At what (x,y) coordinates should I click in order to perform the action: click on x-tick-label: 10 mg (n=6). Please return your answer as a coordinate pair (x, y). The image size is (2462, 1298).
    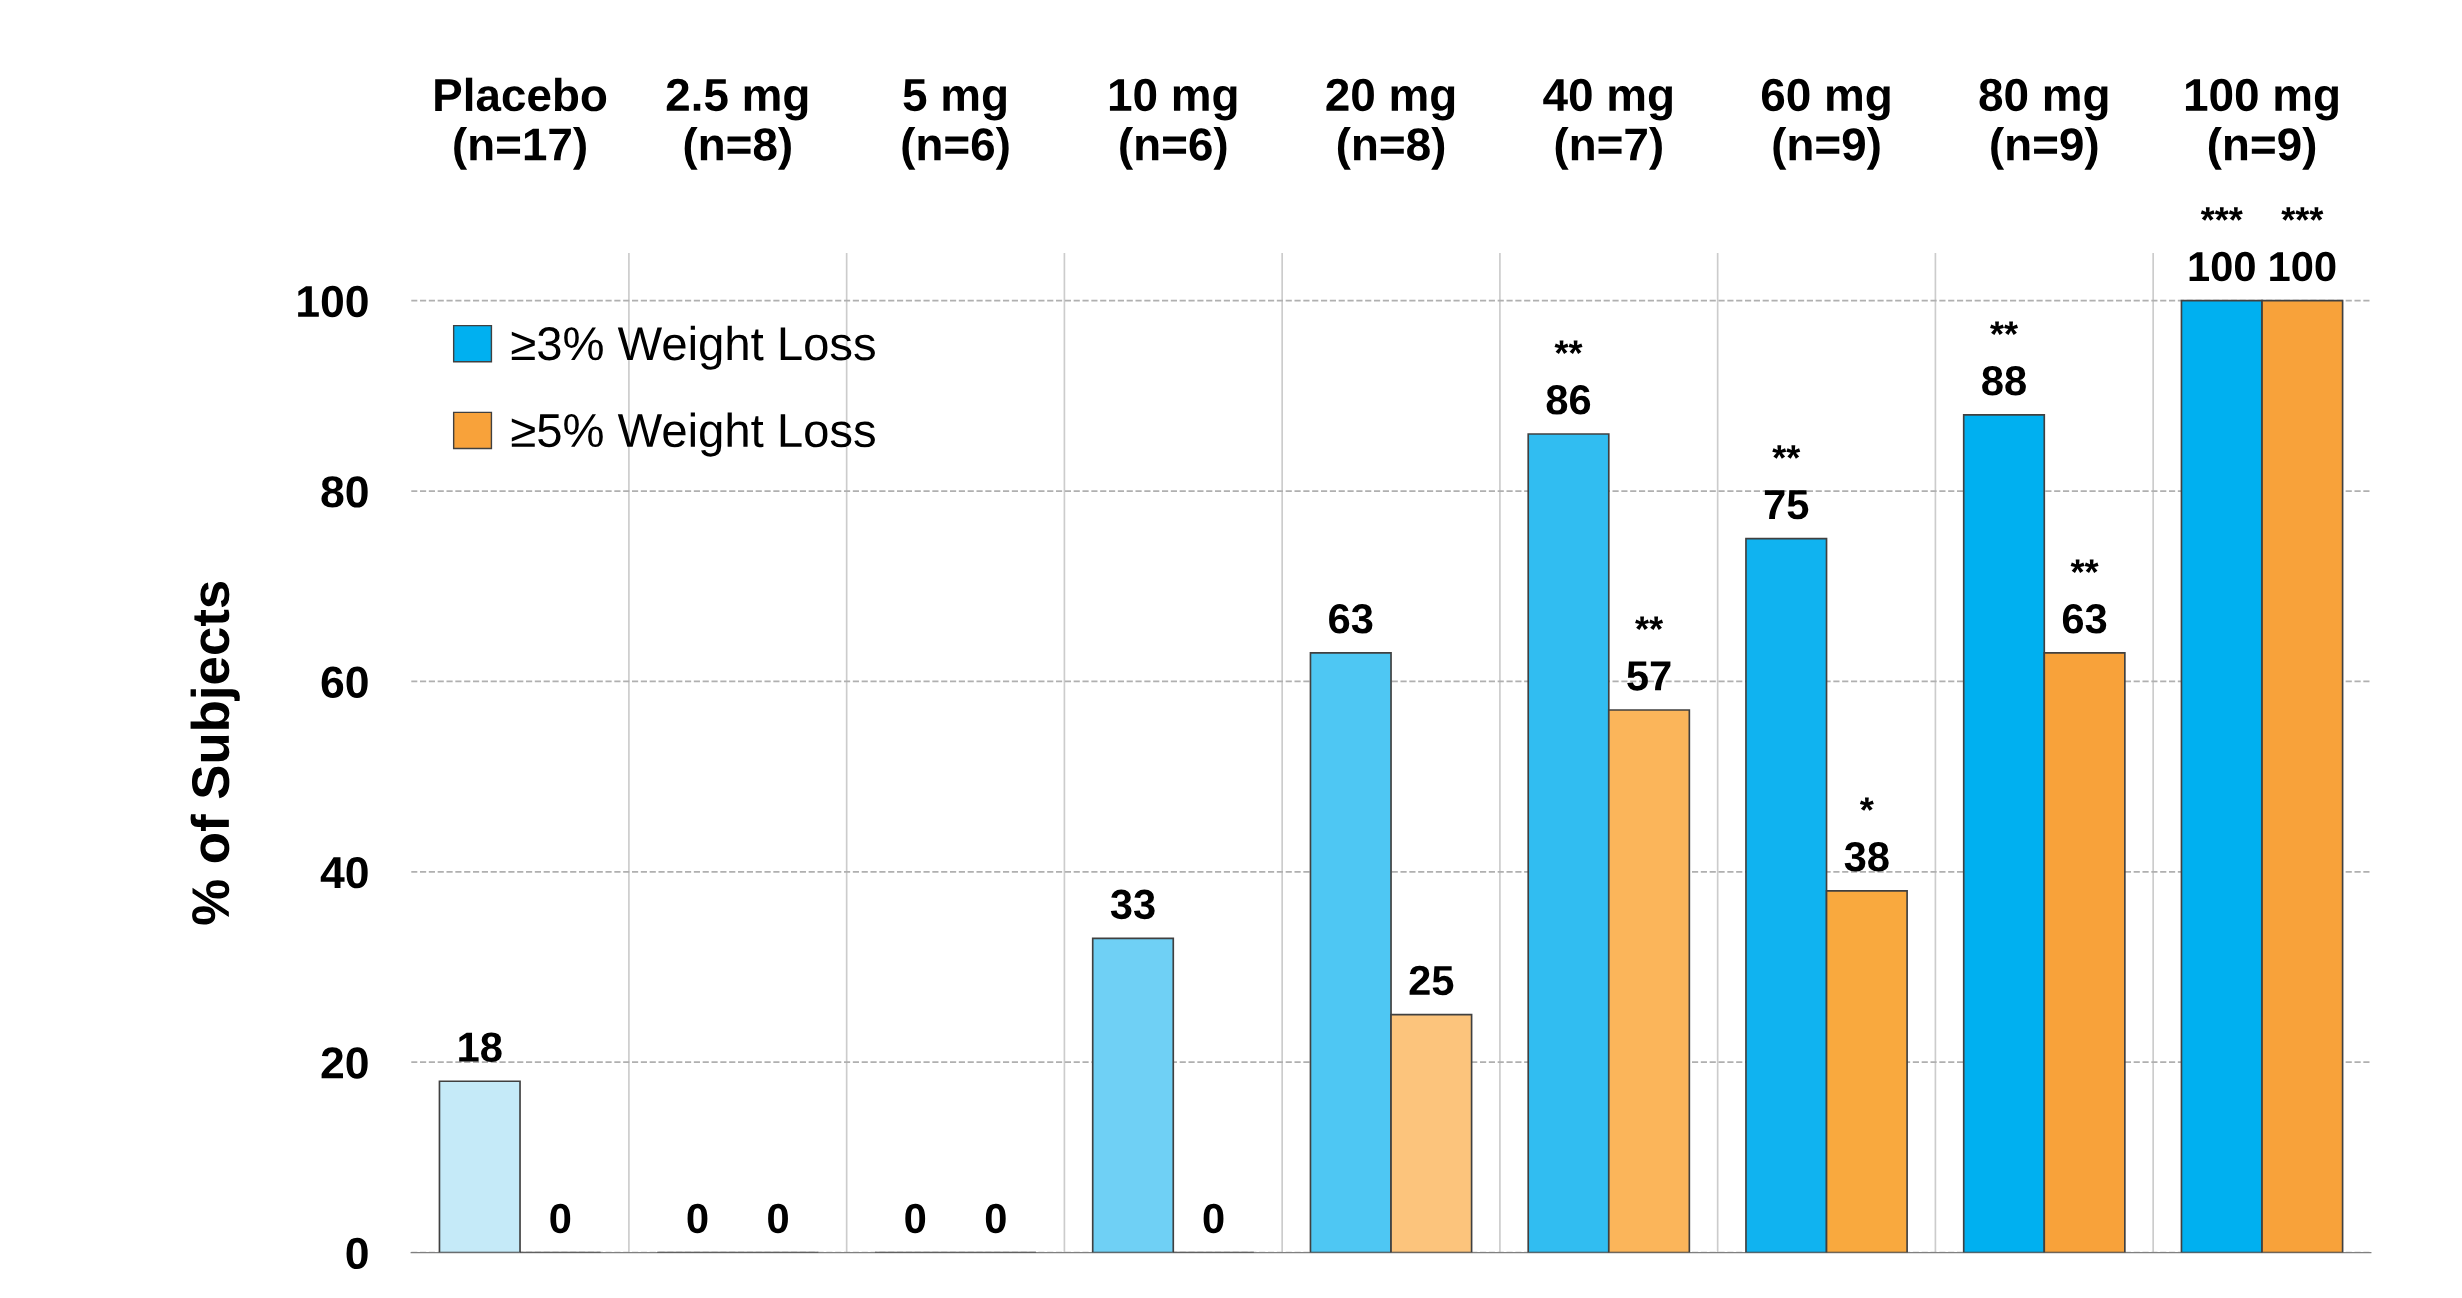
    Looking at the image, I should click on (1173, 124).